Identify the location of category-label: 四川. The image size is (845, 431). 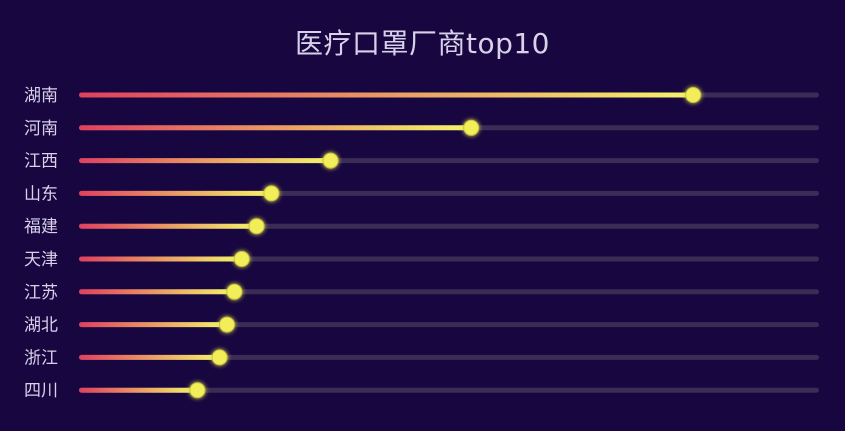
(41, 391).